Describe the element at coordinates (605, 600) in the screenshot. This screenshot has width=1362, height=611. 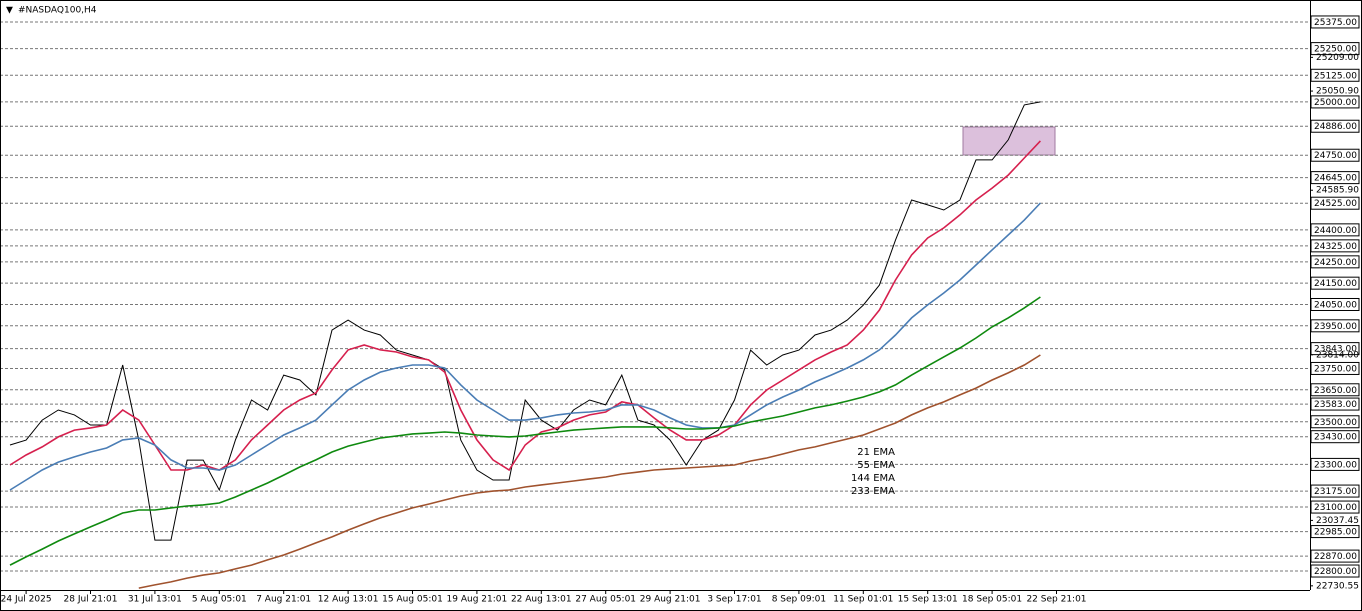
I see `x-tick-label: 27 Aug 05:01` at that location.